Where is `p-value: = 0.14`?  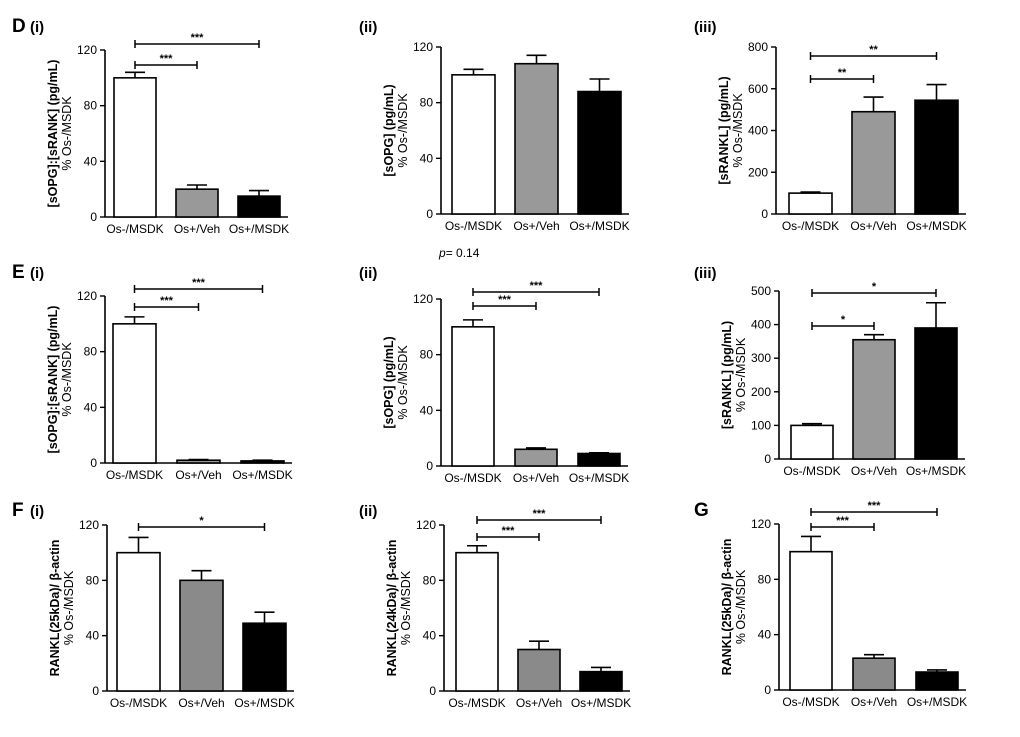
p-value: = 0.14 is located at coordinates (463, 253).